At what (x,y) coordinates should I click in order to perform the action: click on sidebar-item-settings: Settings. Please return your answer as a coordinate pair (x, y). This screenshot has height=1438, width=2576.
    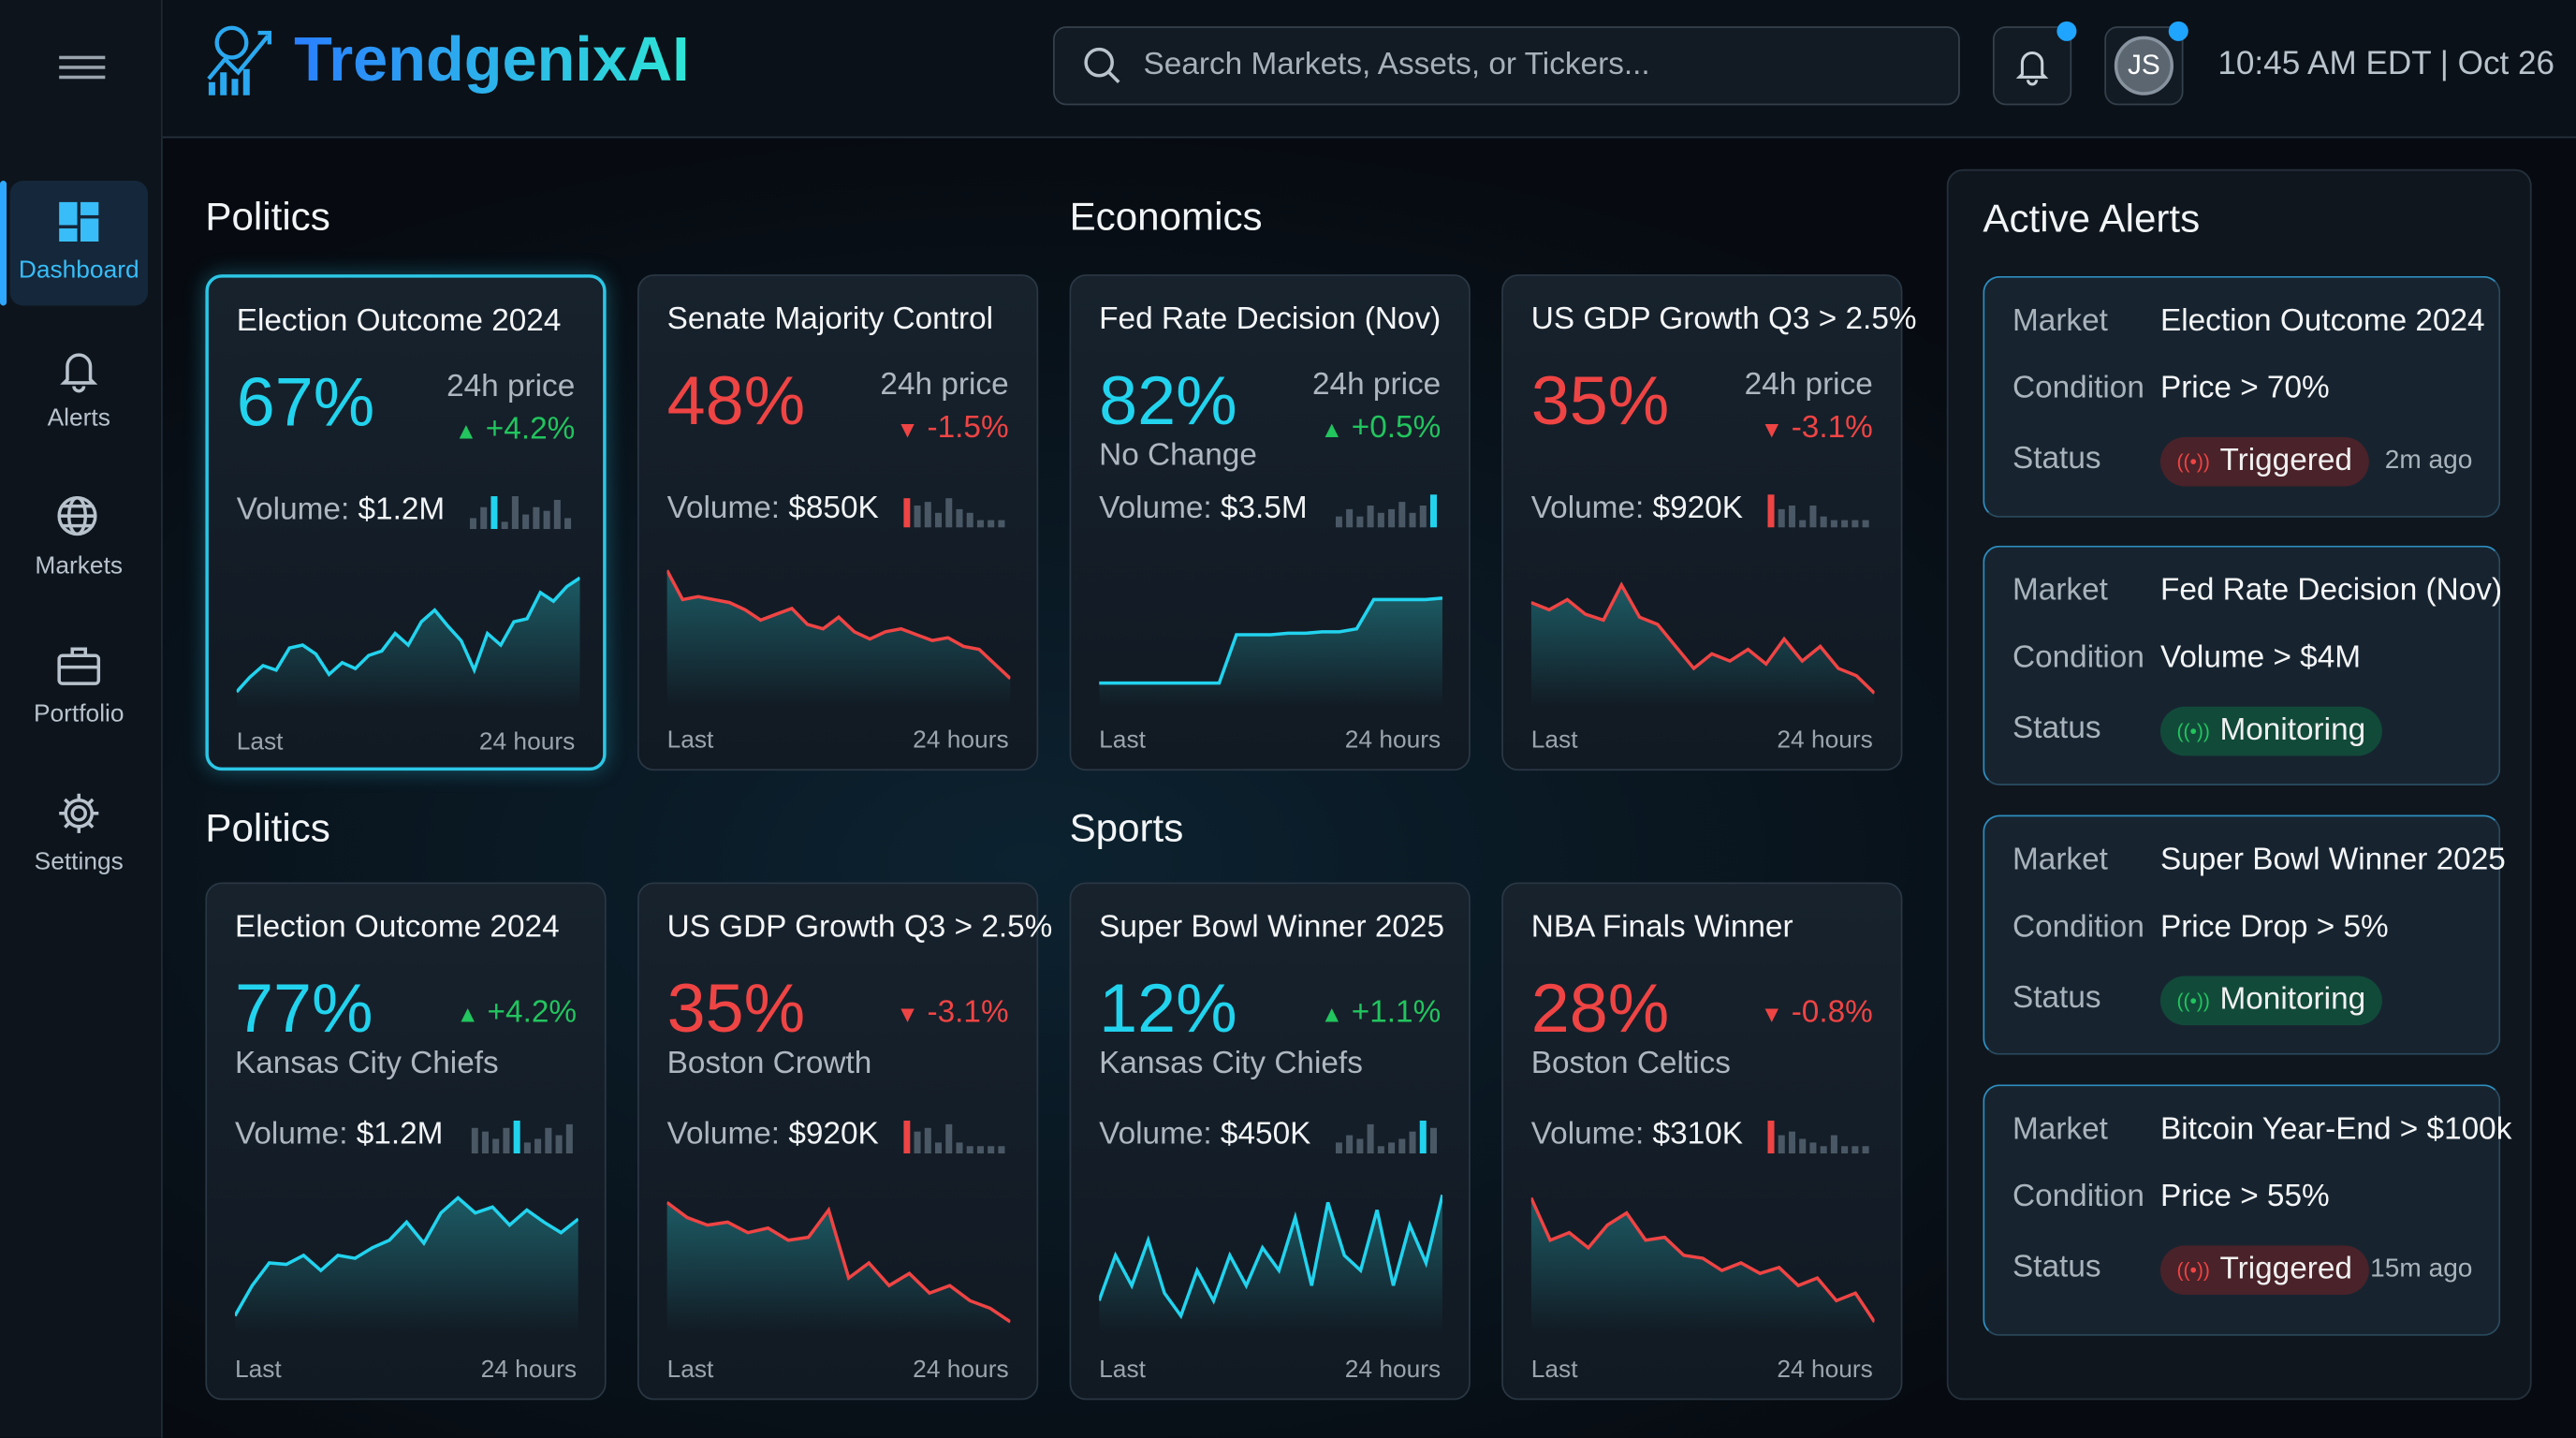
    Looking at the image, I should click on (79, 834).